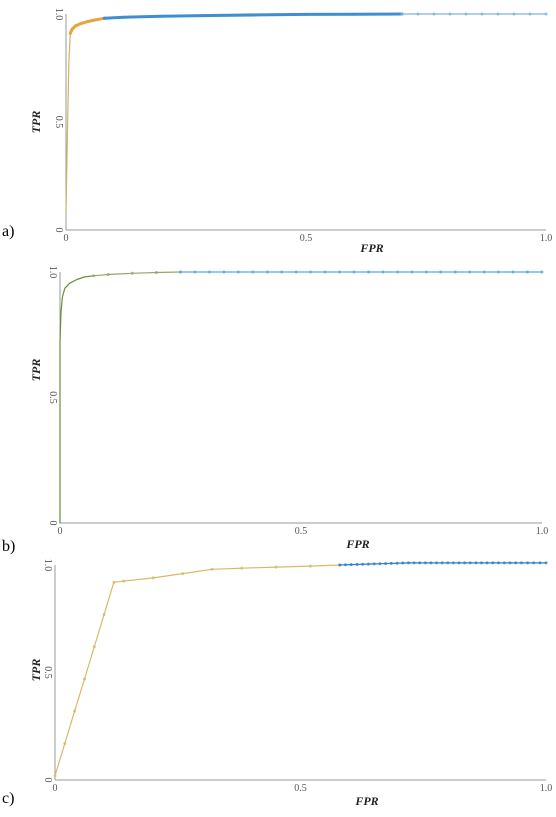 The image size is (556, 817). Describe the element at coordinates (8, 231) in the screenshot. I see `panel-label: a)` at that location.